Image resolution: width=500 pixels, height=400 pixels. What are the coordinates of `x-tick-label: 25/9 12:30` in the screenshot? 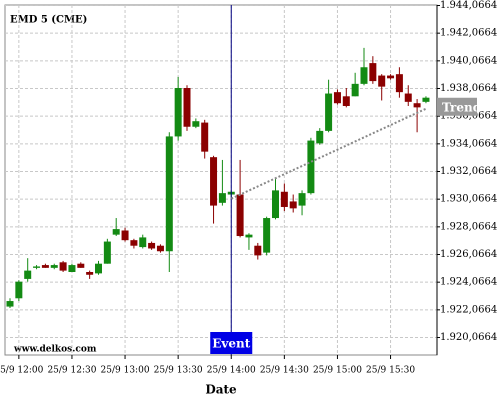 It's located at (71, 371).